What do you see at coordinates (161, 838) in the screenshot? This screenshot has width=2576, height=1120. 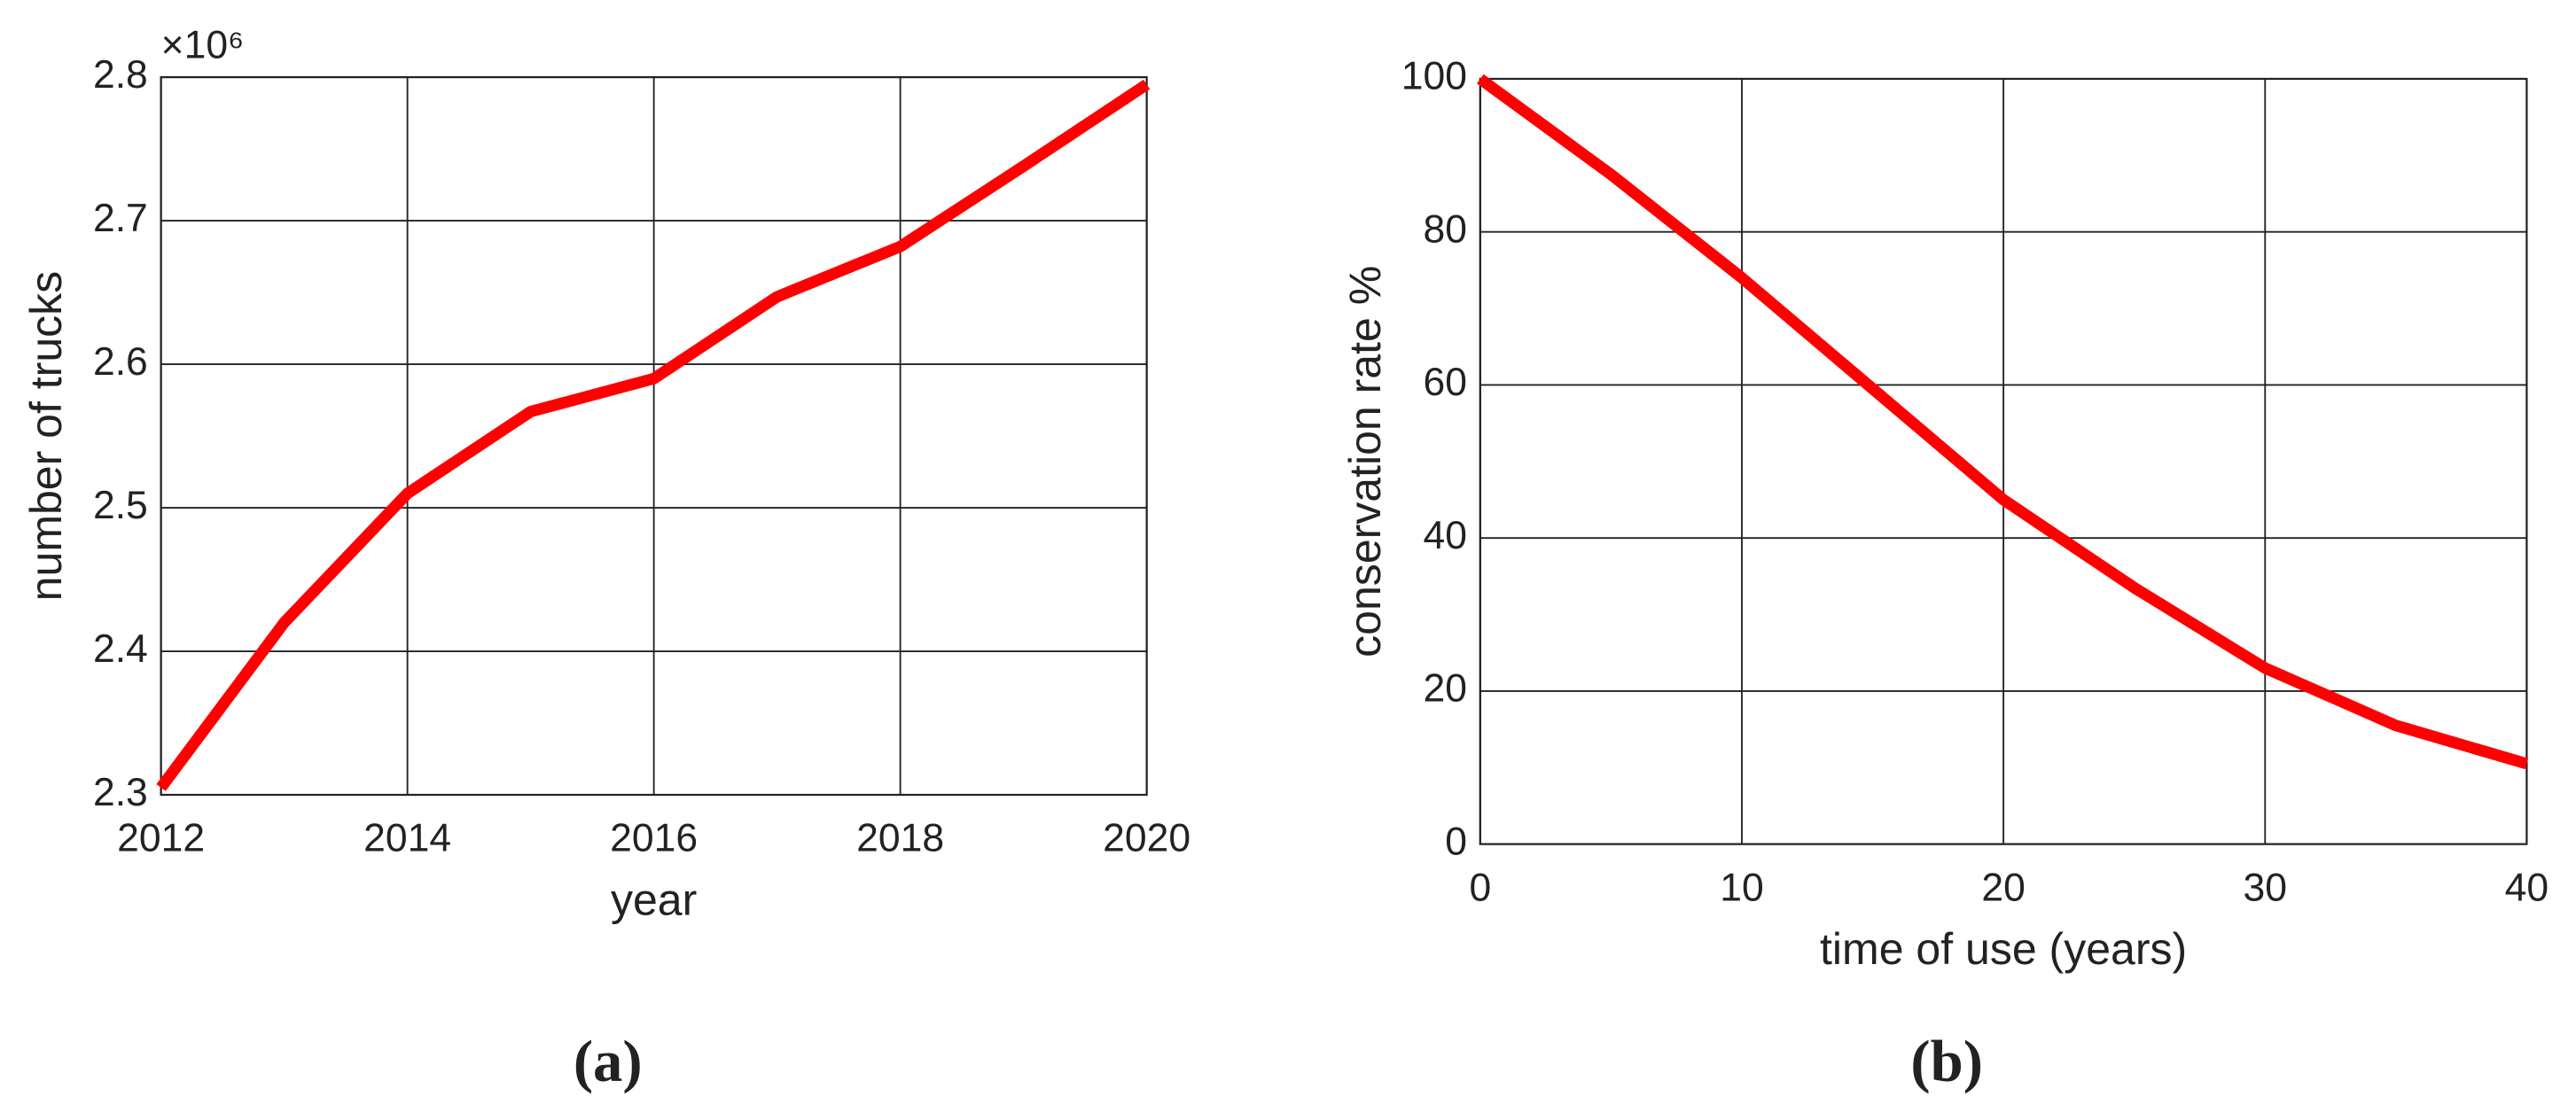 I see `x-tick-label: 2012` at bounding box center [161, 838].